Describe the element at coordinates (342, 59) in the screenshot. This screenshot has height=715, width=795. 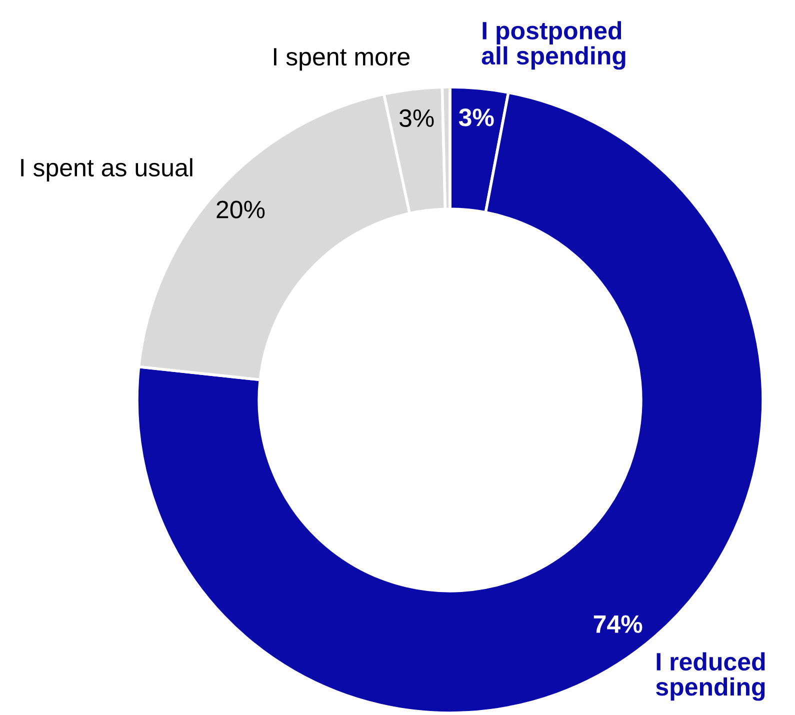
I see `slice-label: I spent more` at that location.